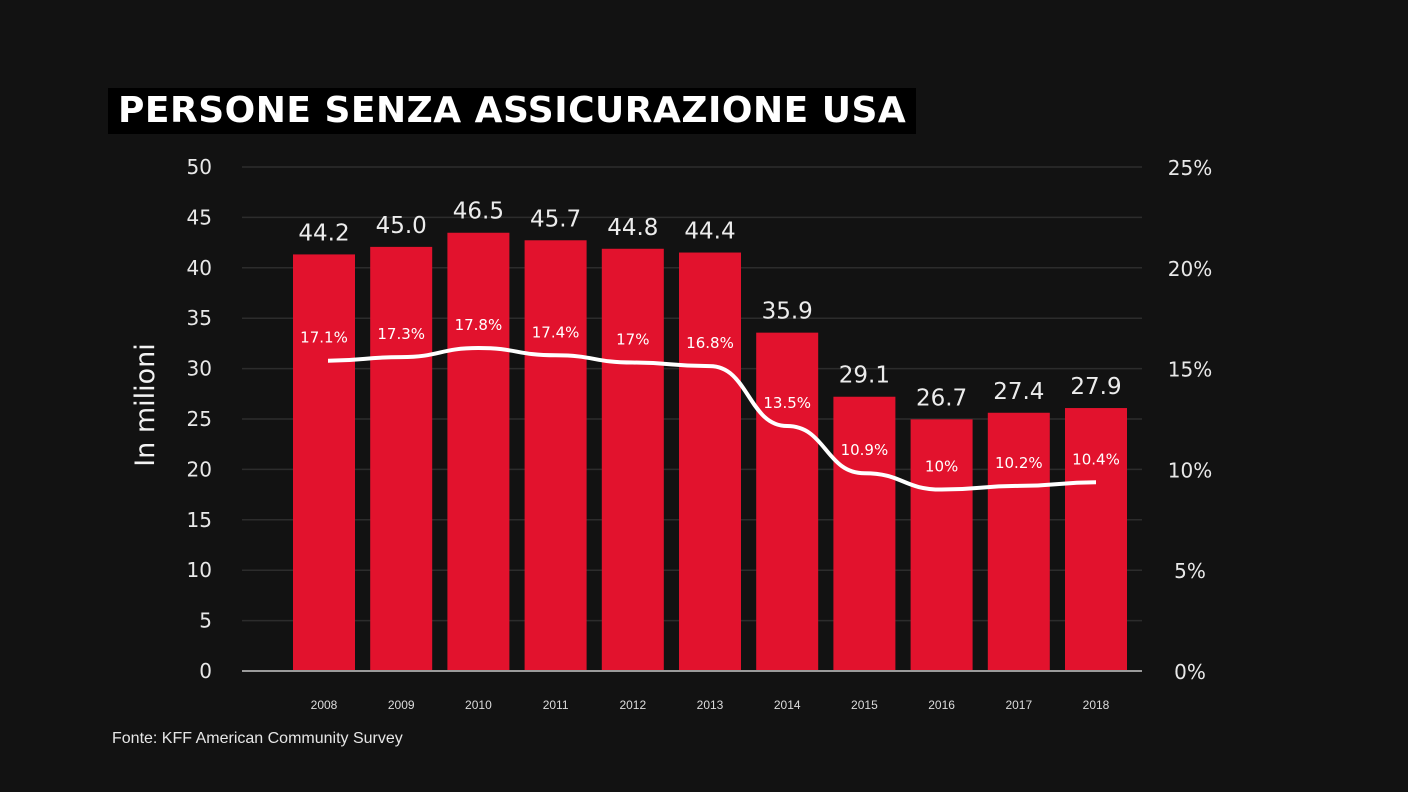 Image resolution: width=1408 pixels, height=792 pixels. I want to click on line-value-label: 17.3%, so click(401, 334).